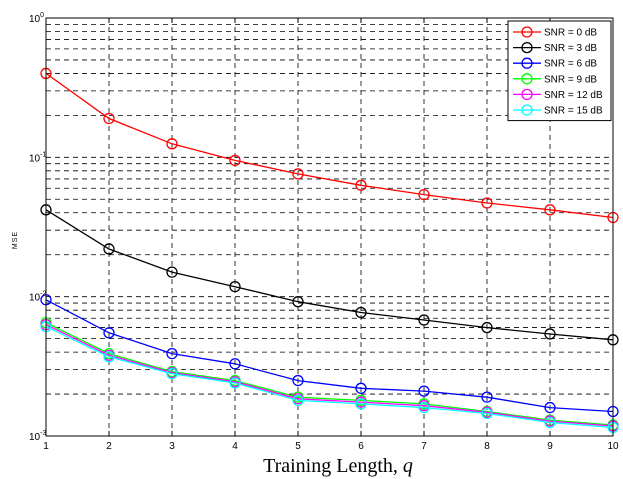  I want to click on x-tick-label: 4, so click(235, 446).